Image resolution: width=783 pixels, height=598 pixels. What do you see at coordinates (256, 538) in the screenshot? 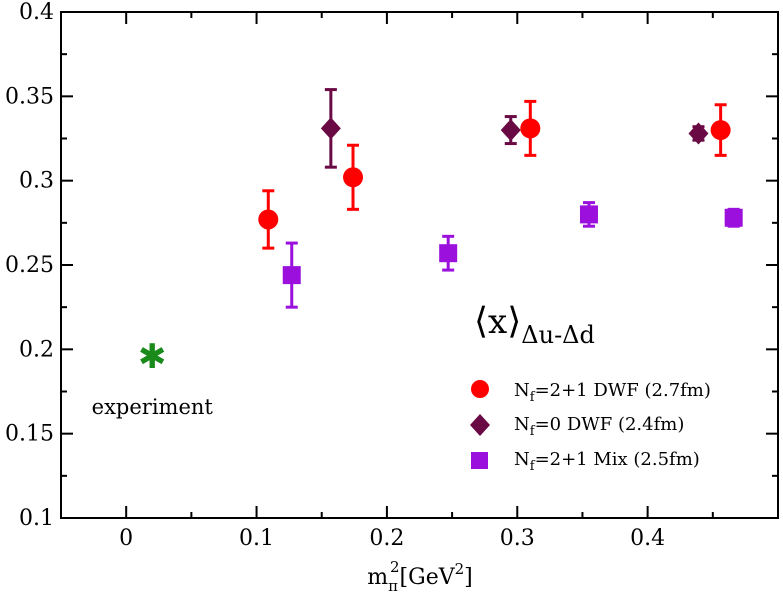
I see `x-tick-label: 0.1` at bounding box center [256, 538].